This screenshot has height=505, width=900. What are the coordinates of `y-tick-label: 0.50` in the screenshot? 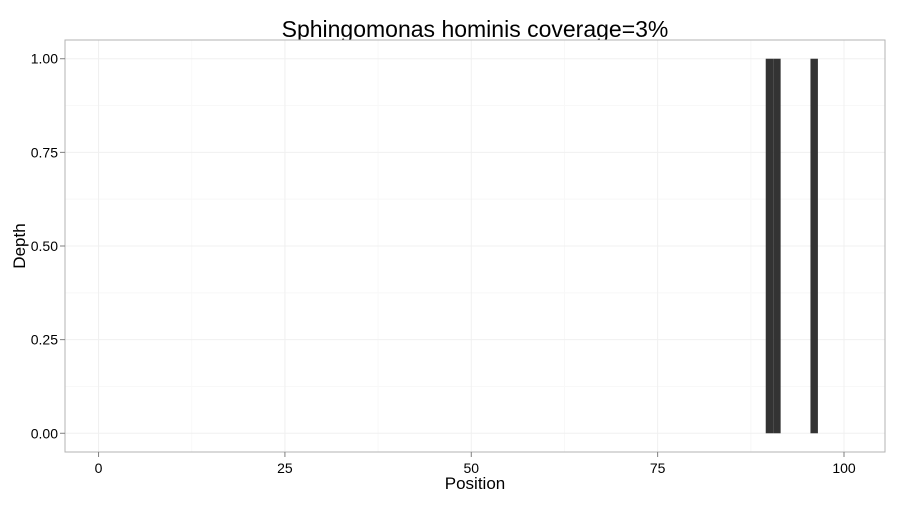 It's located at (44, 246).